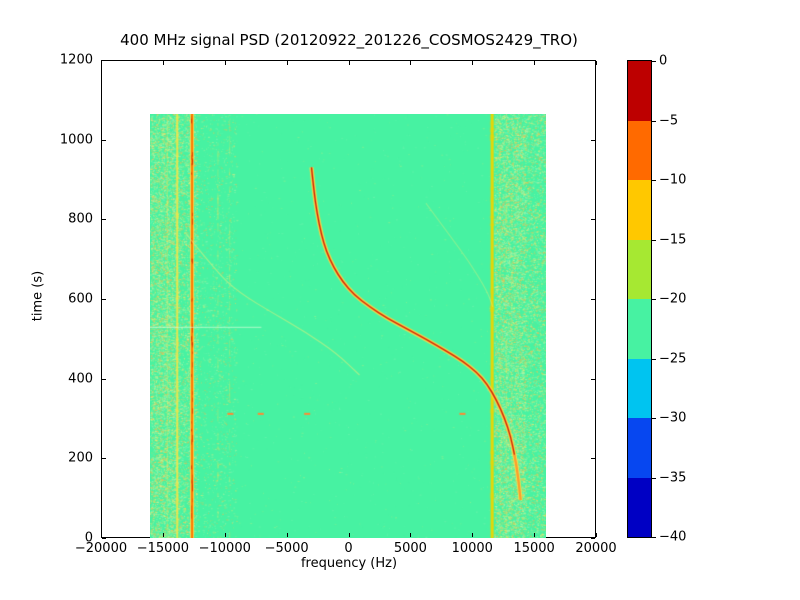  Describe the element at coordinates (669, 120) in the screenshot. I see `colorbar-tick-label: −5` at that location.